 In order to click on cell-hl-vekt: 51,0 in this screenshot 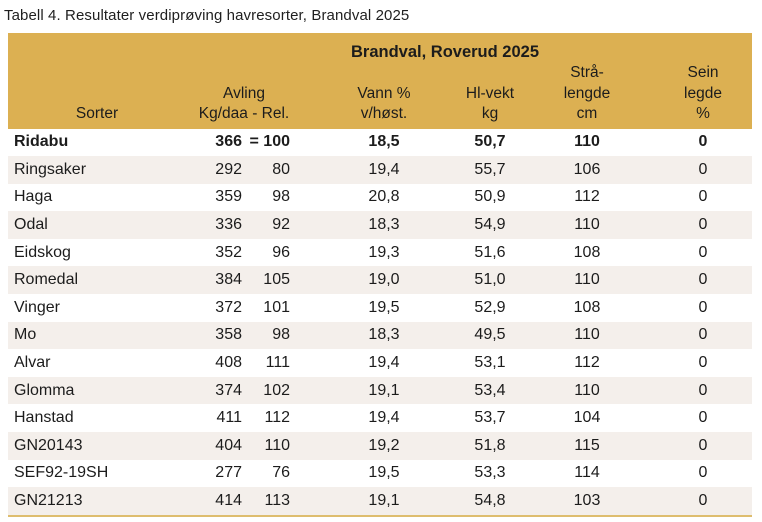, I will do `click(490, 280)`.